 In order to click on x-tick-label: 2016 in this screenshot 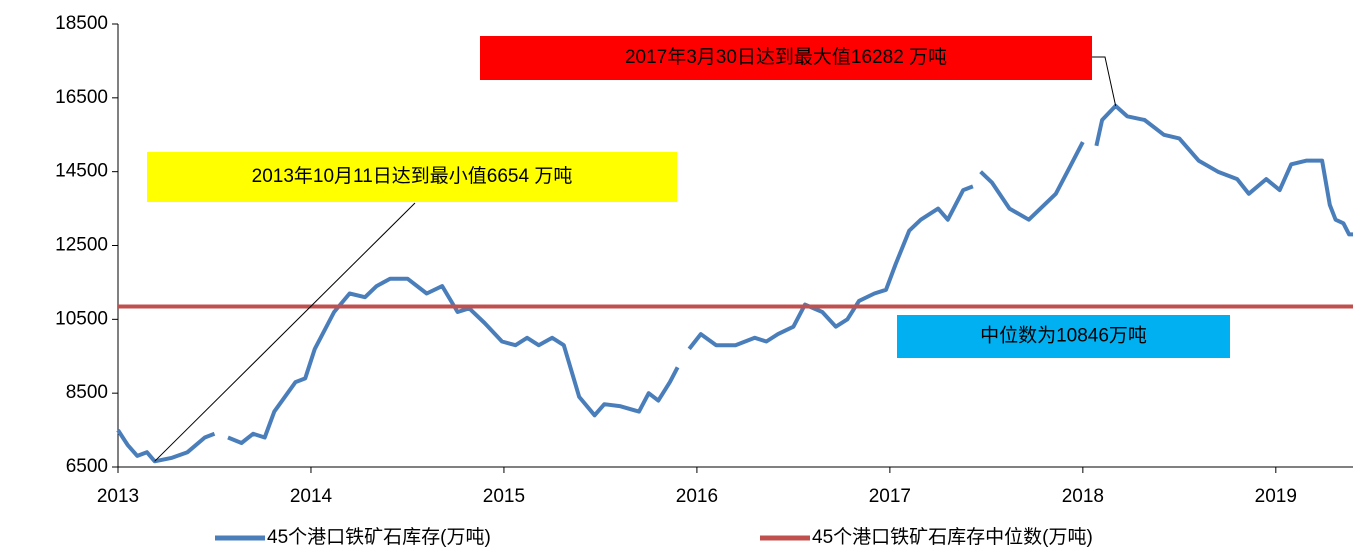, I will do `click(697, 496)`.